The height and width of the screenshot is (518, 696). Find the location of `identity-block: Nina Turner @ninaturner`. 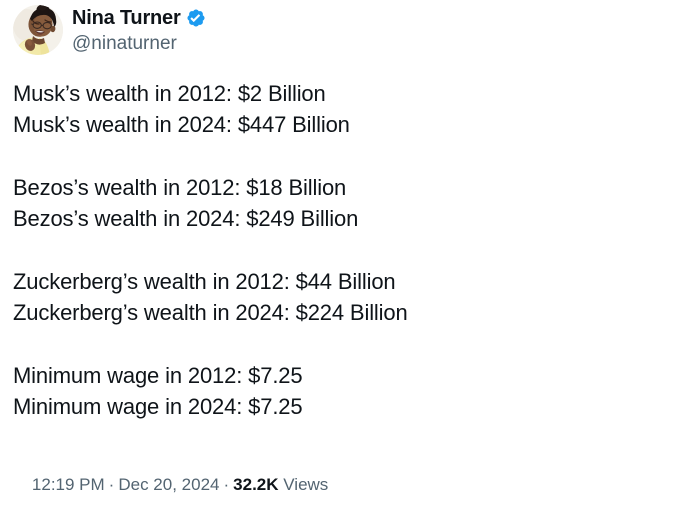

identity-block: Nina Turner @ninaturner is located at coordinates (139, 30).